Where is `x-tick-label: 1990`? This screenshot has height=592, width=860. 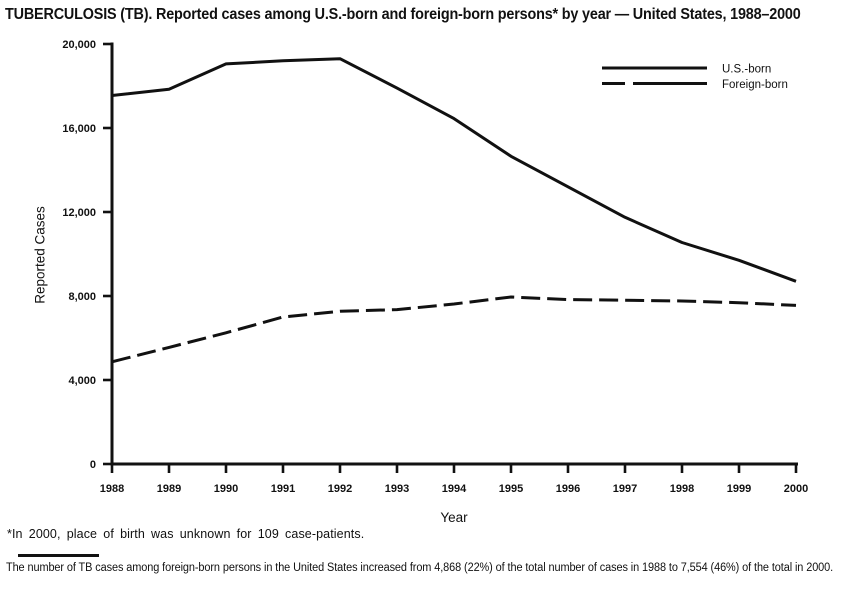 x-tick-label: 1990 is located at coordinates (226, 489).